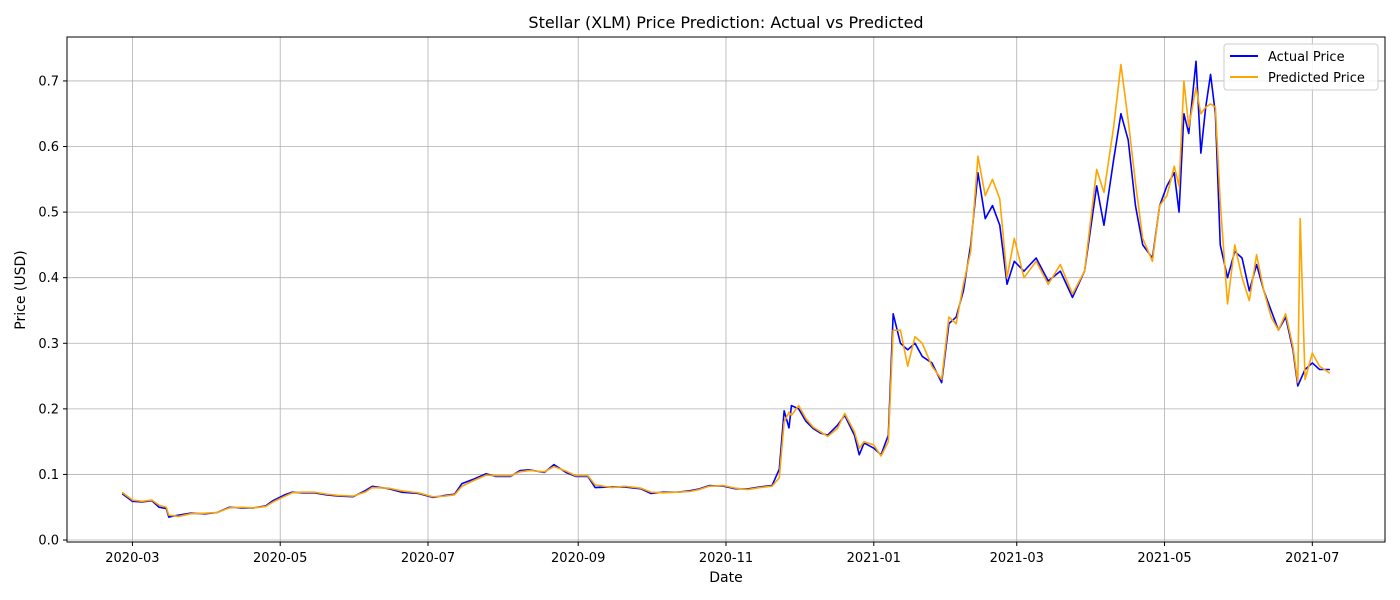 This screenshot has height=600, width=1400. I want to click on y-tick-label: 0.3, so click(48, 344).